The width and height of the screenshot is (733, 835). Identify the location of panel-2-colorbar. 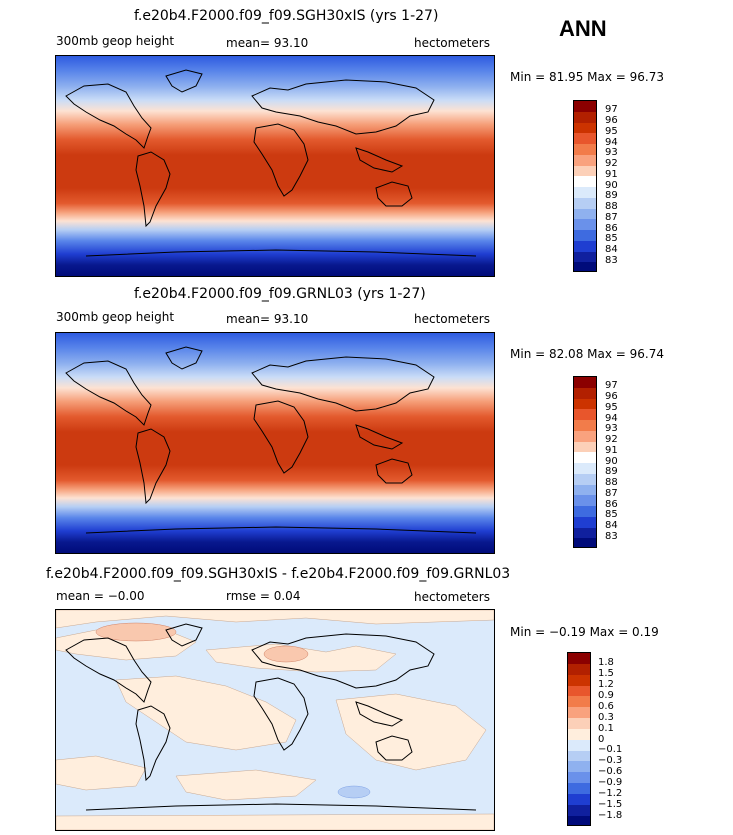
(585, 462).